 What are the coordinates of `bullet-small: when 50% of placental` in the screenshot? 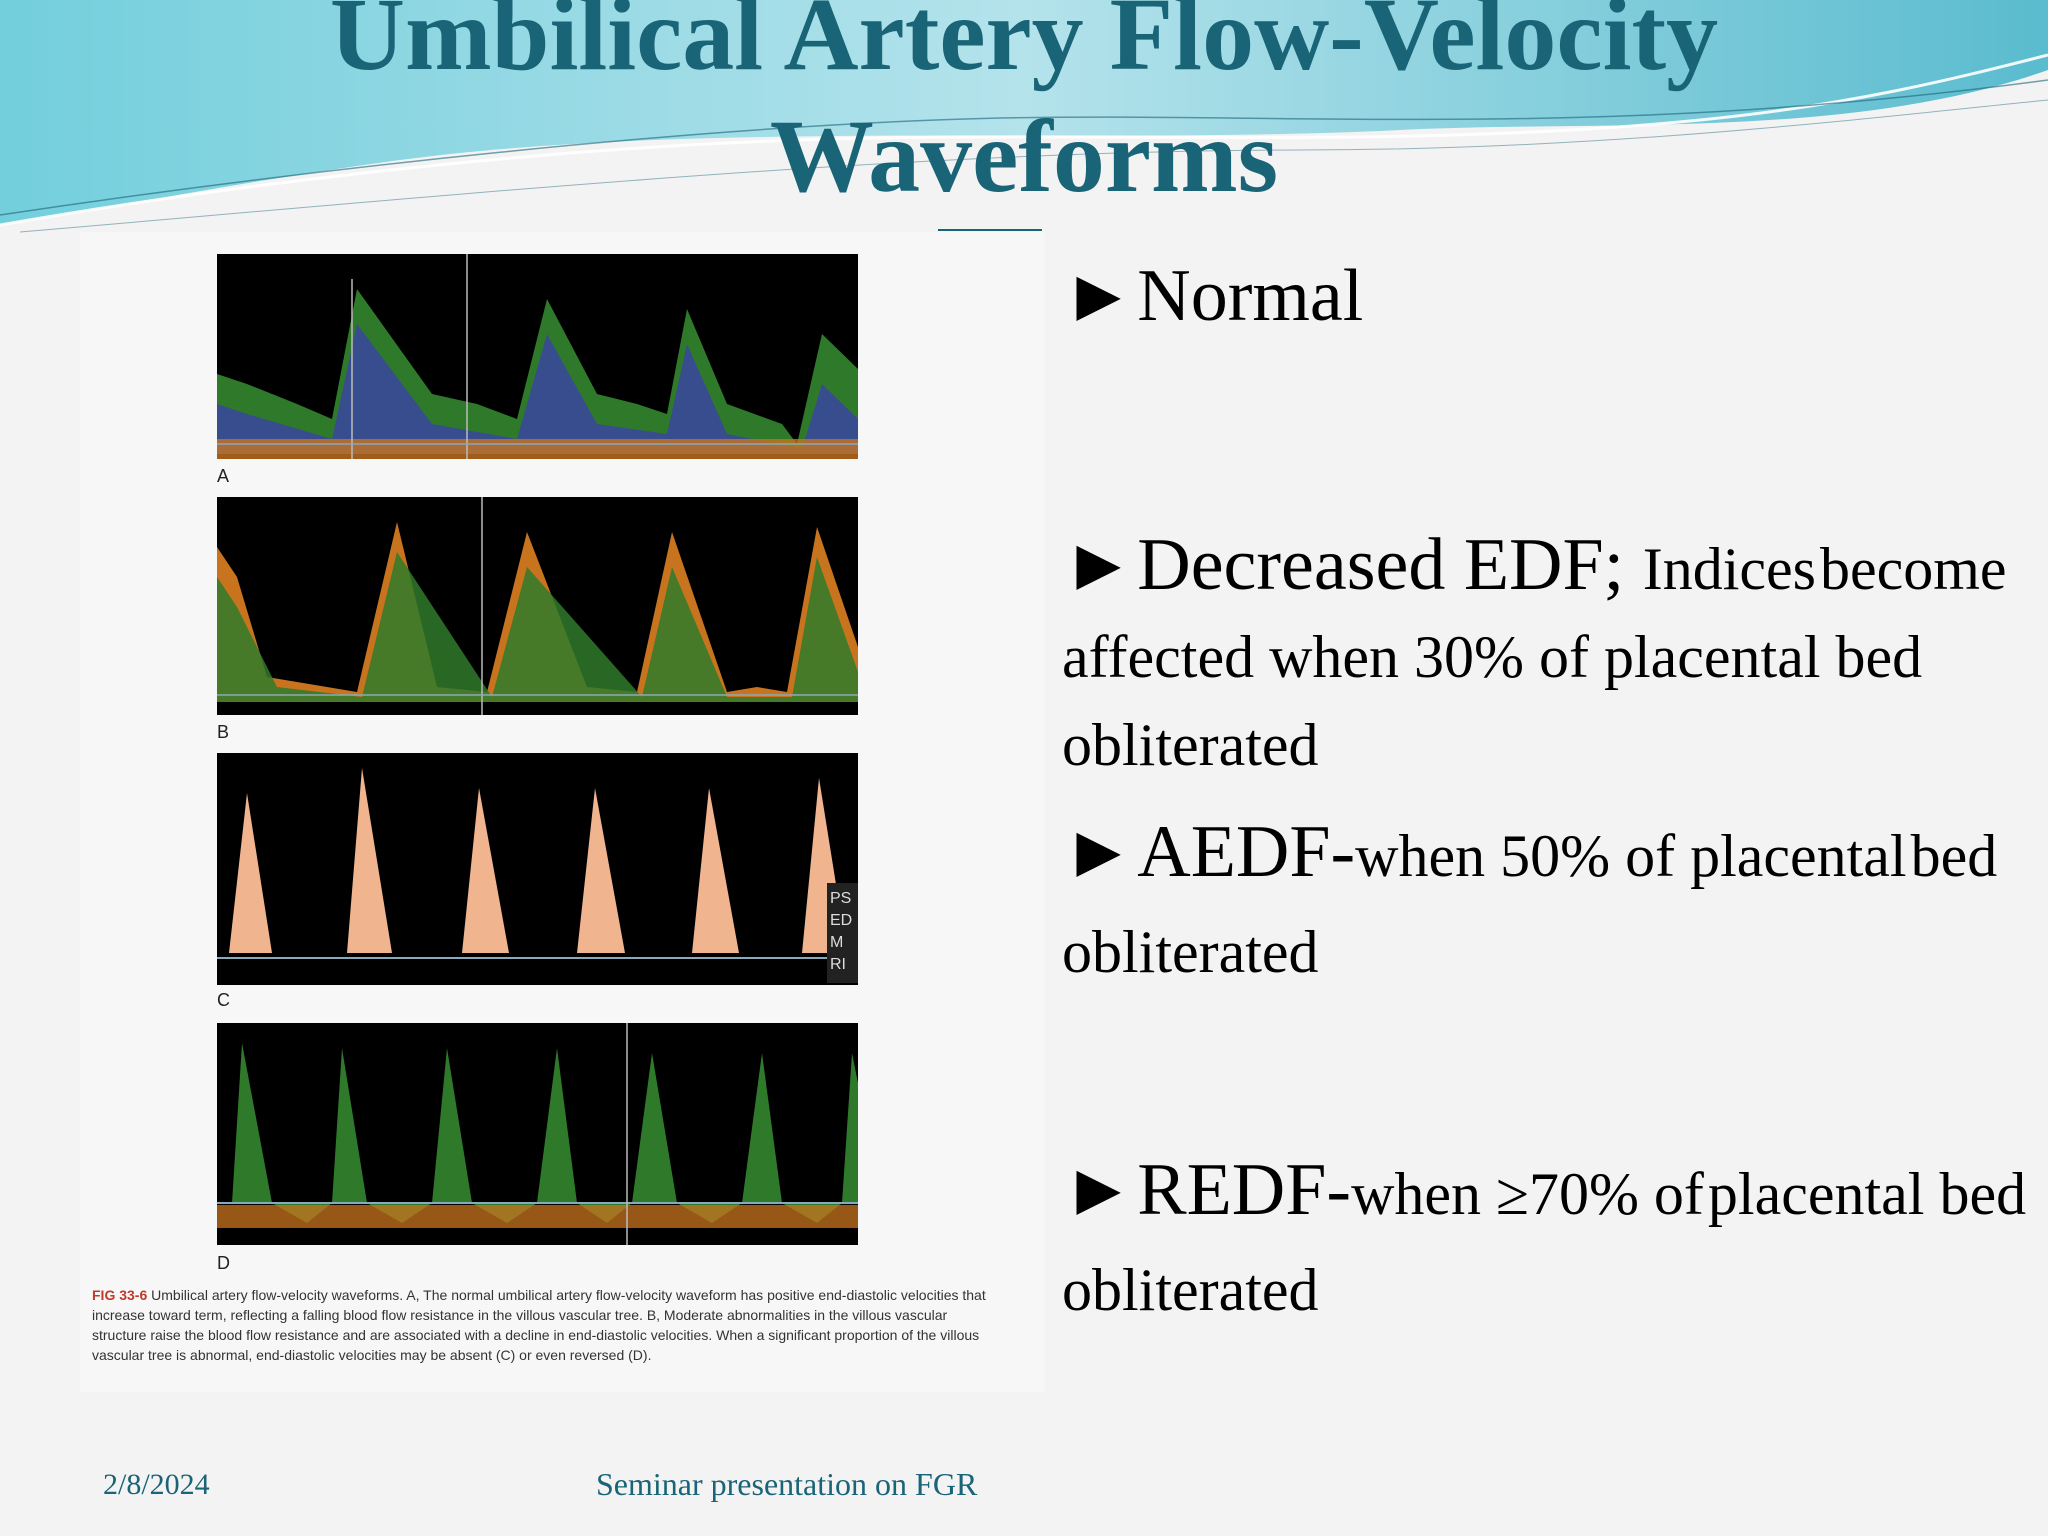 It's located at (1631, 856).